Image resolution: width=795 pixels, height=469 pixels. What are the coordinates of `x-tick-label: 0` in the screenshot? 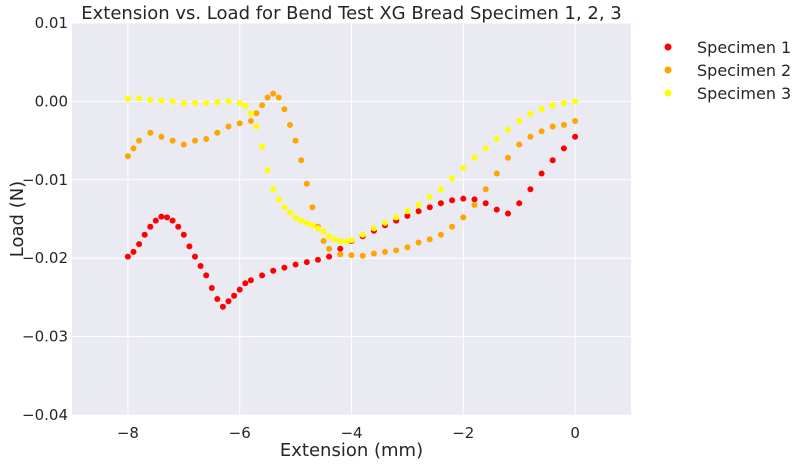 It's located at (575, 433).